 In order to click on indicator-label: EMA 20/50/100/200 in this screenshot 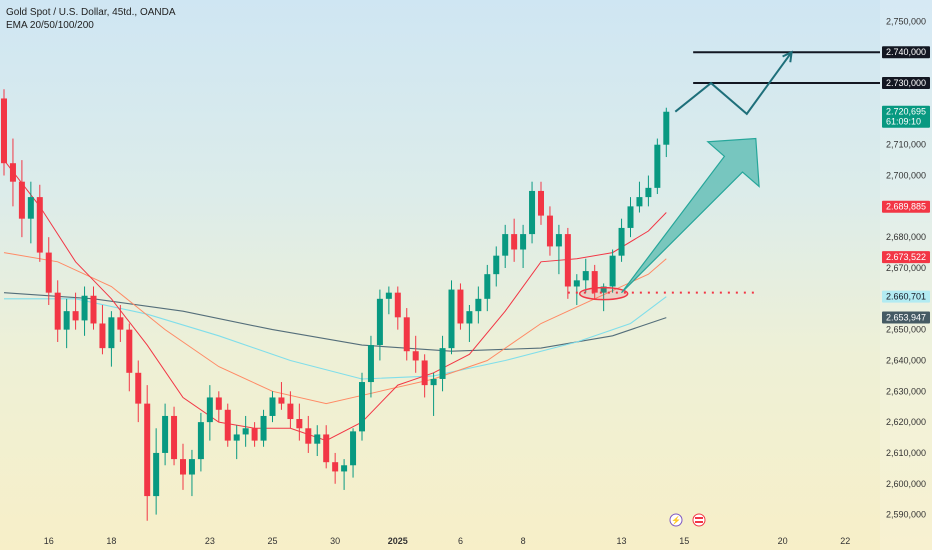, I will do `click(50, 25)`.